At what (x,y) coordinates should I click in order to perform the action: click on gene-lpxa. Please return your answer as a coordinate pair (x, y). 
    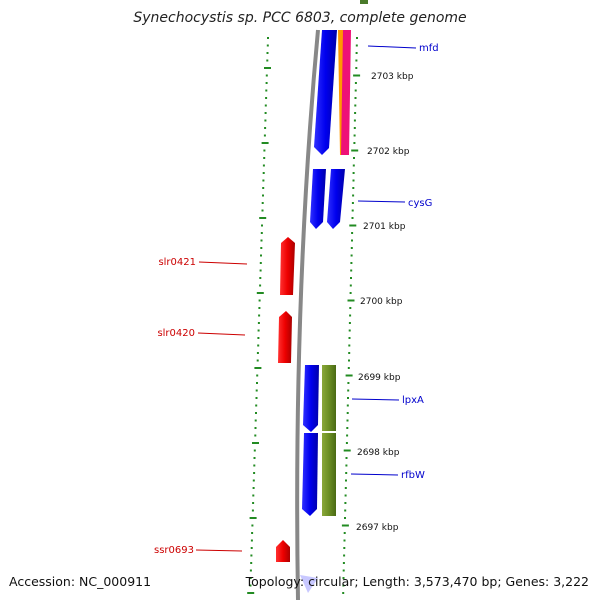
    Looking at the image, I should click on (311, 398).